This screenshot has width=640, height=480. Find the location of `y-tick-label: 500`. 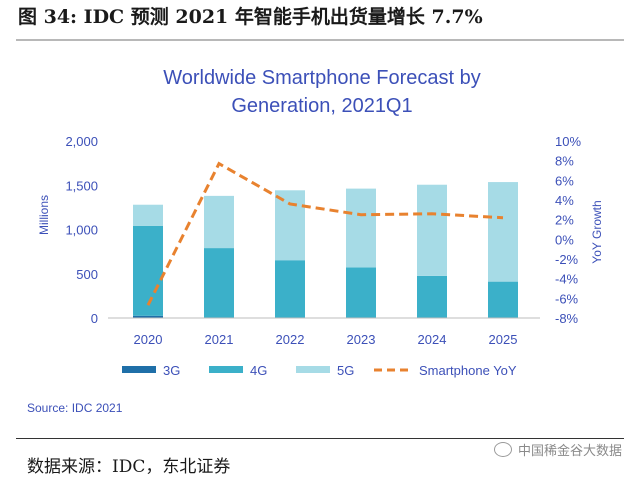

y-tick-label: 500 is located at coordinates (87, 274).